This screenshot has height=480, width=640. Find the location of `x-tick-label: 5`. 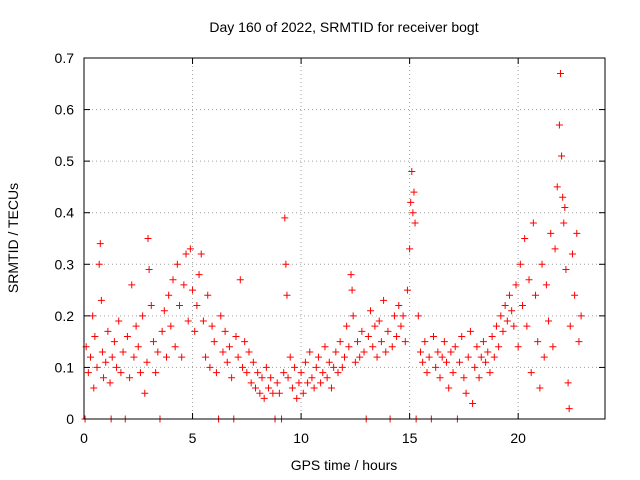

x-tick-label: 5 is located at coordinates (193, 438).